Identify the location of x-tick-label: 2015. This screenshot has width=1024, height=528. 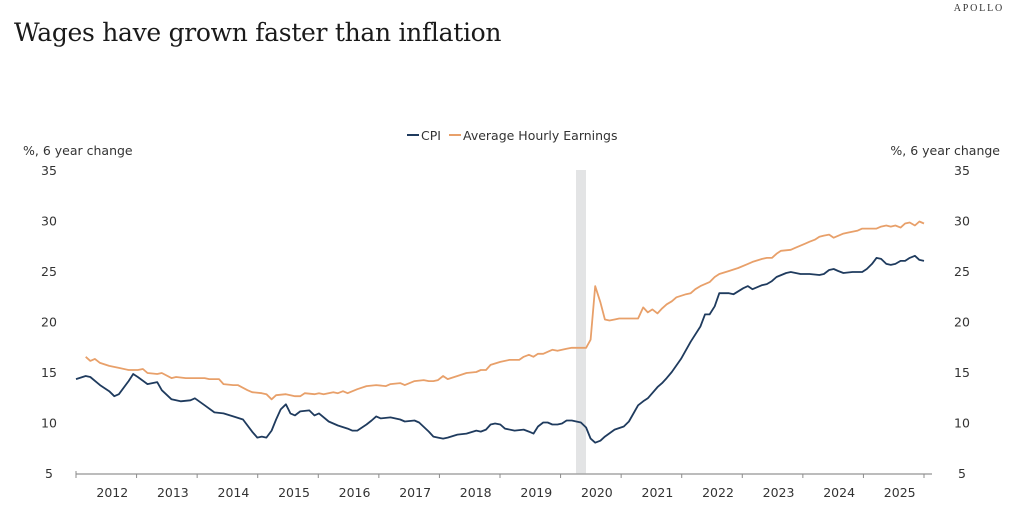
(294, 492).